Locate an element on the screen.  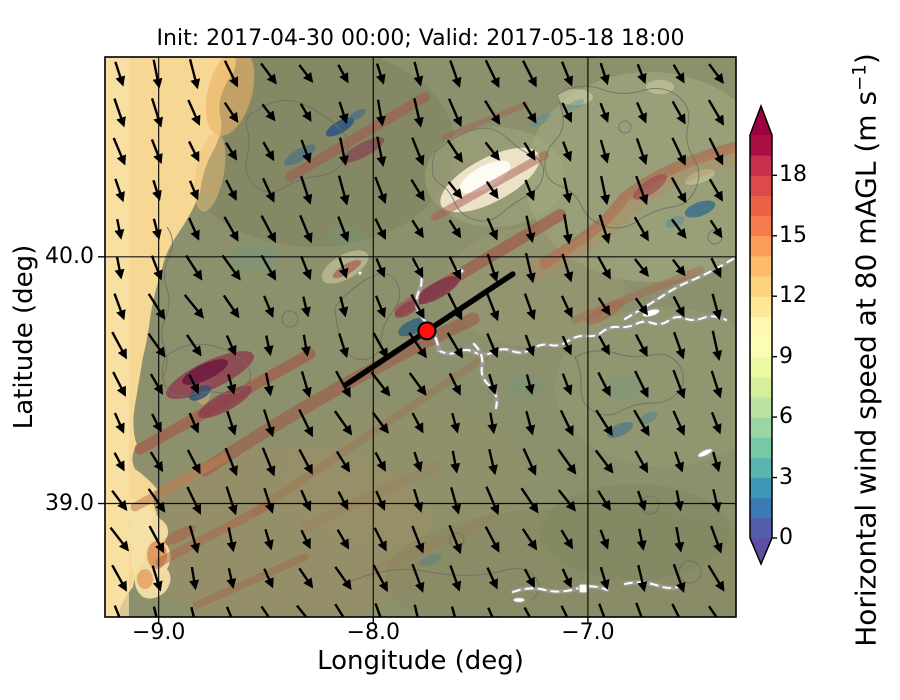
y-tick-label: 40.0 is located at coordinates (69, 256).